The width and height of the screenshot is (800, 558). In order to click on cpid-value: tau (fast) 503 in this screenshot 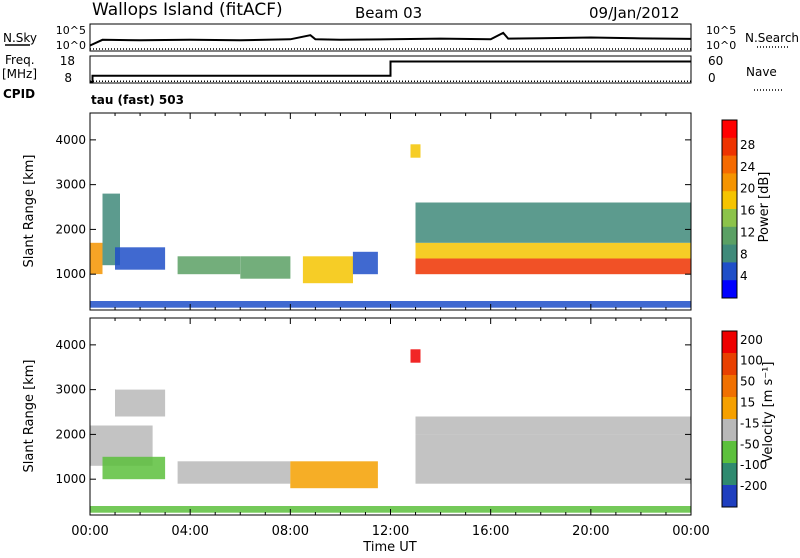, I will do `click(137, 100)`.